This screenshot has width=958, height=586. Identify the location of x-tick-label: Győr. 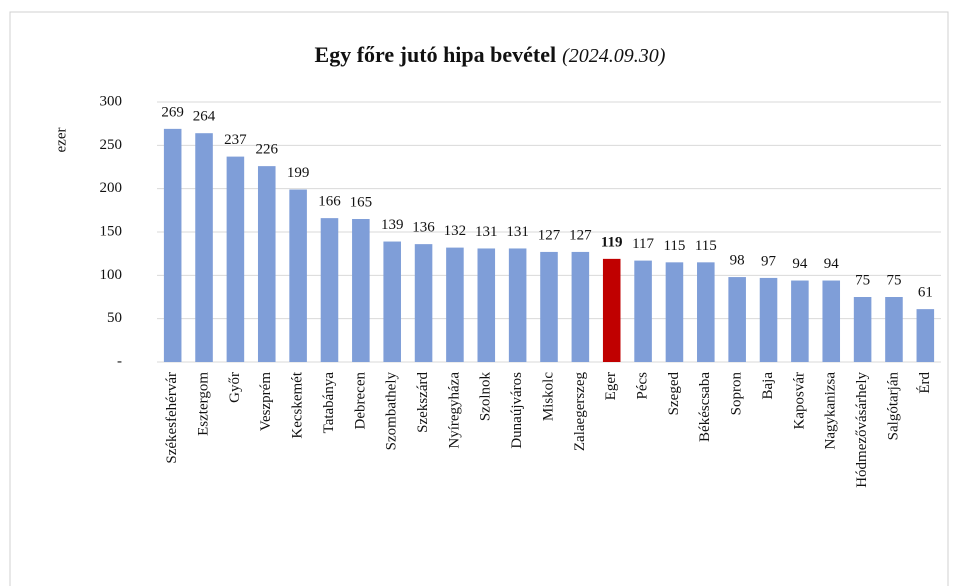
(235, 387).